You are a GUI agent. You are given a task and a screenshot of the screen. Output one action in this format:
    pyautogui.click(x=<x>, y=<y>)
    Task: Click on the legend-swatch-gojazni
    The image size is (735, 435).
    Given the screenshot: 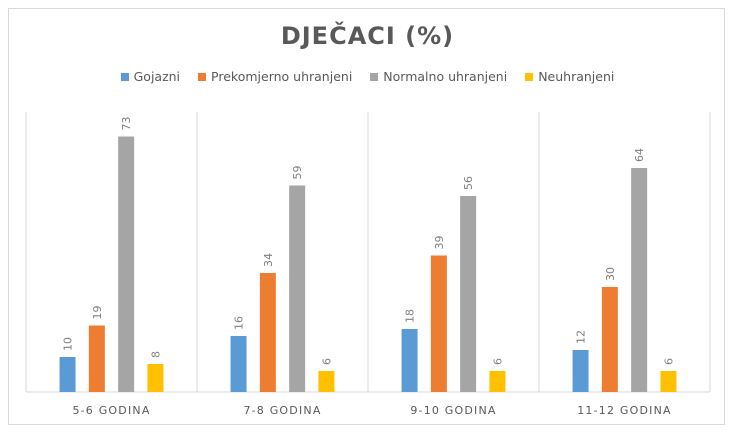 What is the action you would take?
    pyautogui.click(x=124, y=76)
    